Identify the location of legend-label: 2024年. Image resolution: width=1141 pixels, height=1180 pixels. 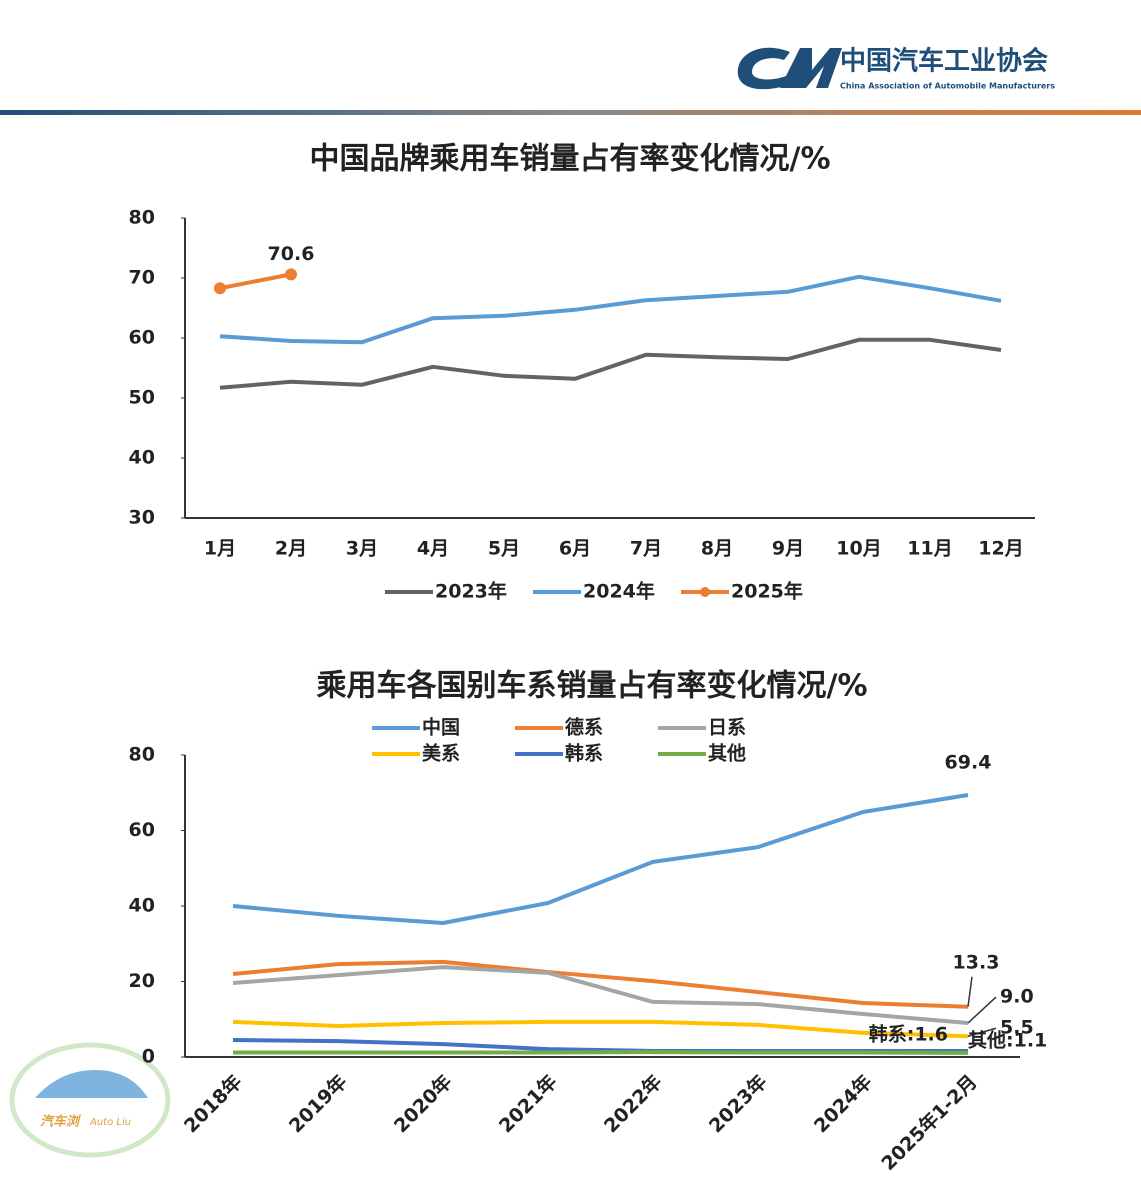
(619, 591).